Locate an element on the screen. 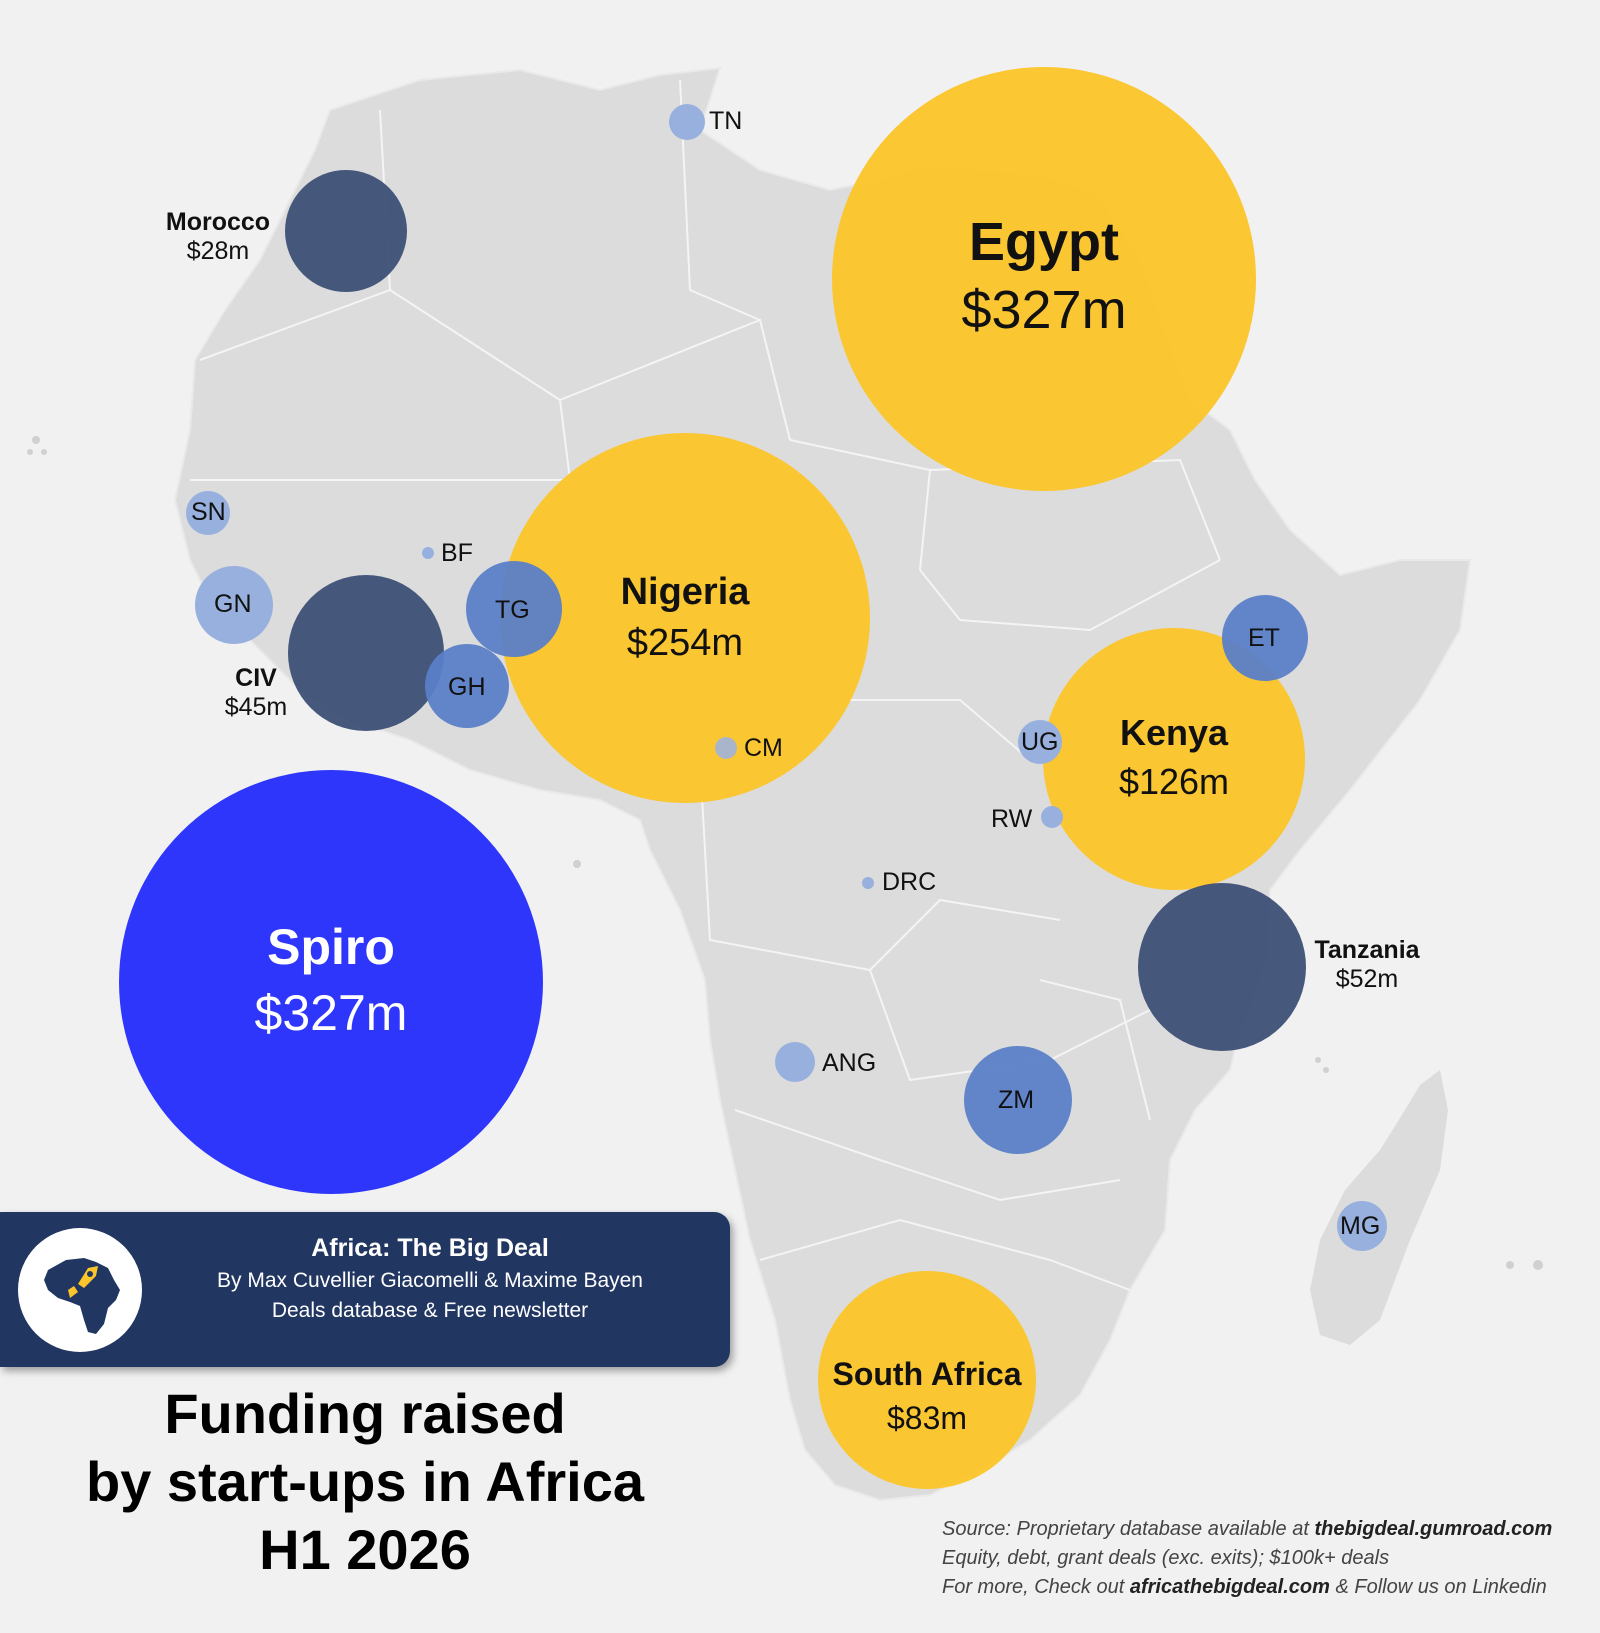 This screenshot has height=1633, width=1600. sn-code: SN is located at coordinates (208, 512).